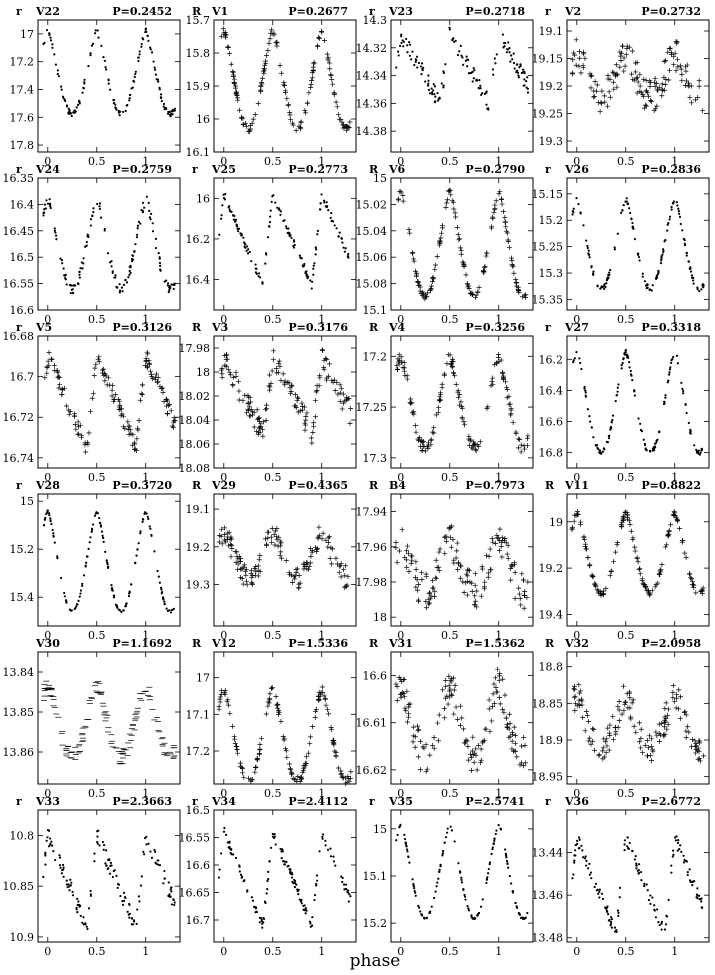  I want to click on y-tick-label: 16.72, so click(19, 417).